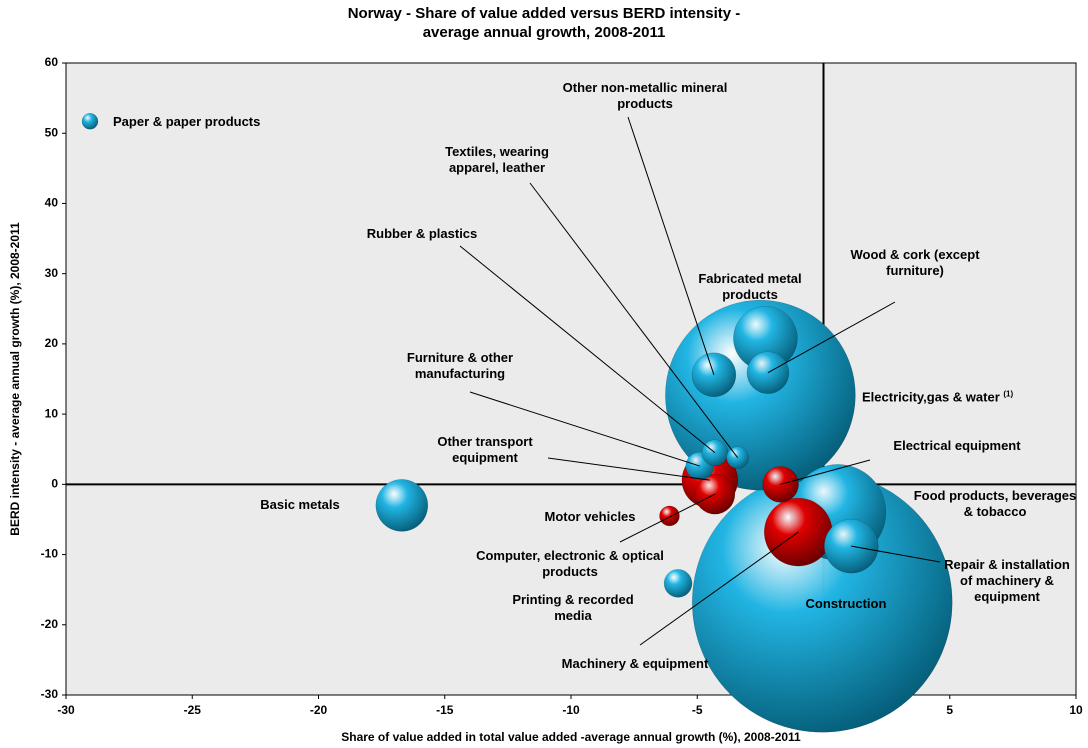 The width and height of the screenshot is (1088, 748). I want to click on bubble-label: Electrical equipment, so click(957, 446).